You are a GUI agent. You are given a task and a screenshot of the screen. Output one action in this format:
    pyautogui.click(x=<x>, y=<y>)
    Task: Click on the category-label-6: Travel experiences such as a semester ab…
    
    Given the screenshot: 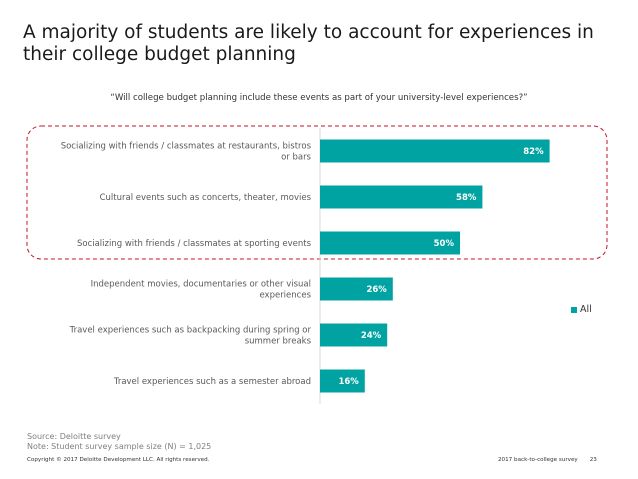 What is the action you would take?
    pyautogui.click(x=212, y=382)
    